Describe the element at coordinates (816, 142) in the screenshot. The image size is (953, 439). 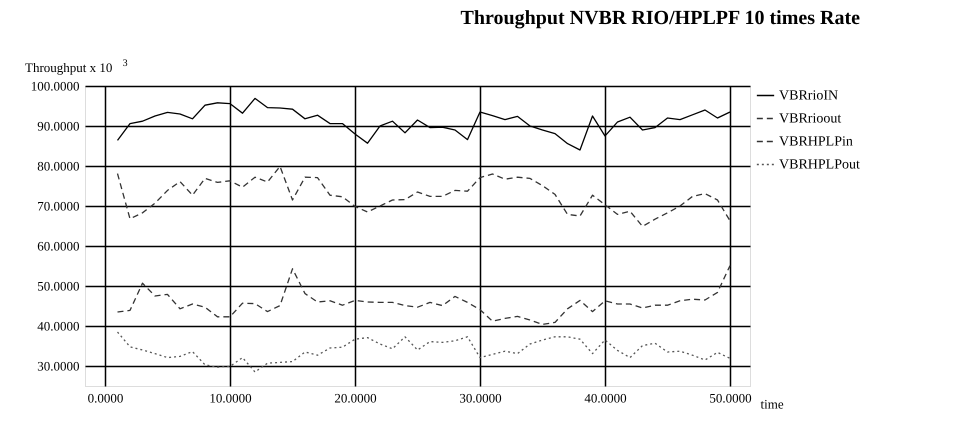
I see `legend-label: VBRHPLPin` at that location.